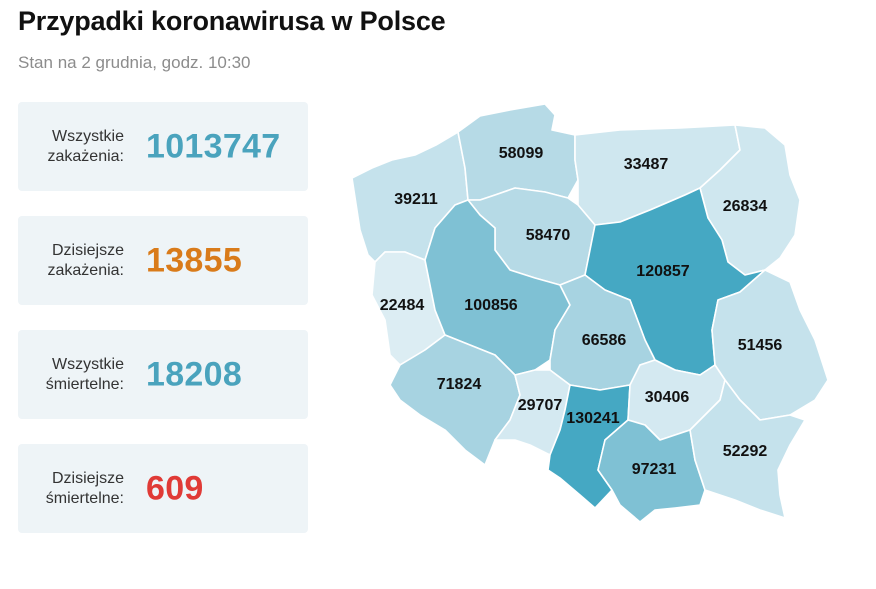 The width and height of the screenshot is (876, 589). I want to click on region-label: 33487, so click(646, 164).